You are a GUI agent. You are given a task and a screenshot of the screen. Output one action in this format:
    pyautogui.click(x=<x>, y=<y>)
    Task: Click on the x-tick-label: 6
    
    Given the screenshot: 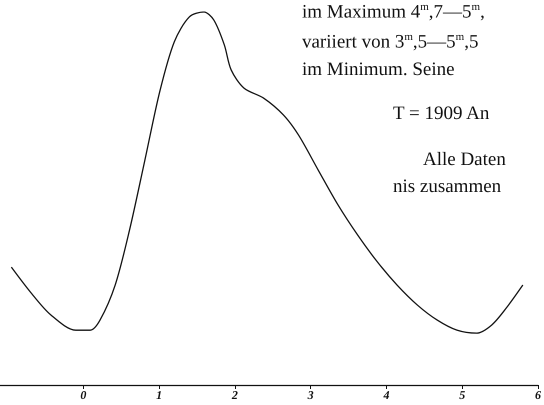 What is the action you would take?
    pyautogui.click(x=538, y=395)
    